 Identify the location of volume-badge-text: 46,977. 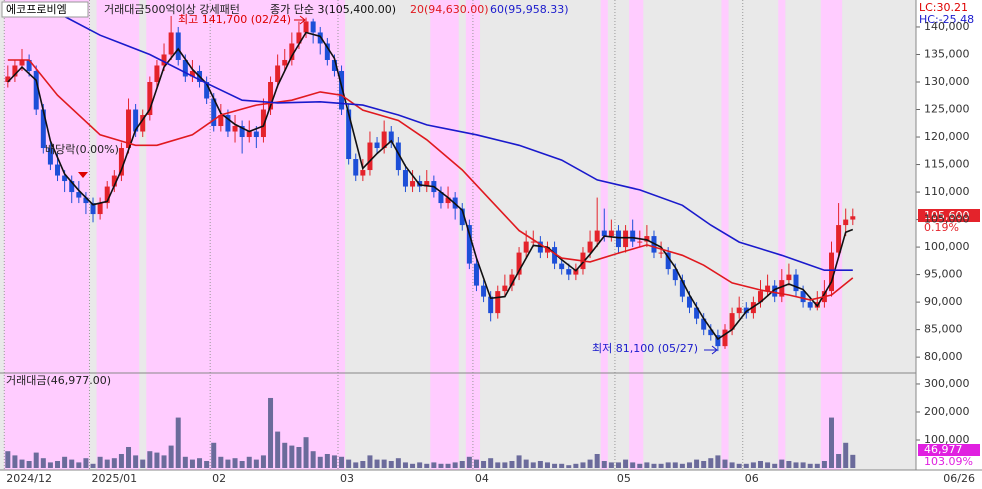
(943, 449).